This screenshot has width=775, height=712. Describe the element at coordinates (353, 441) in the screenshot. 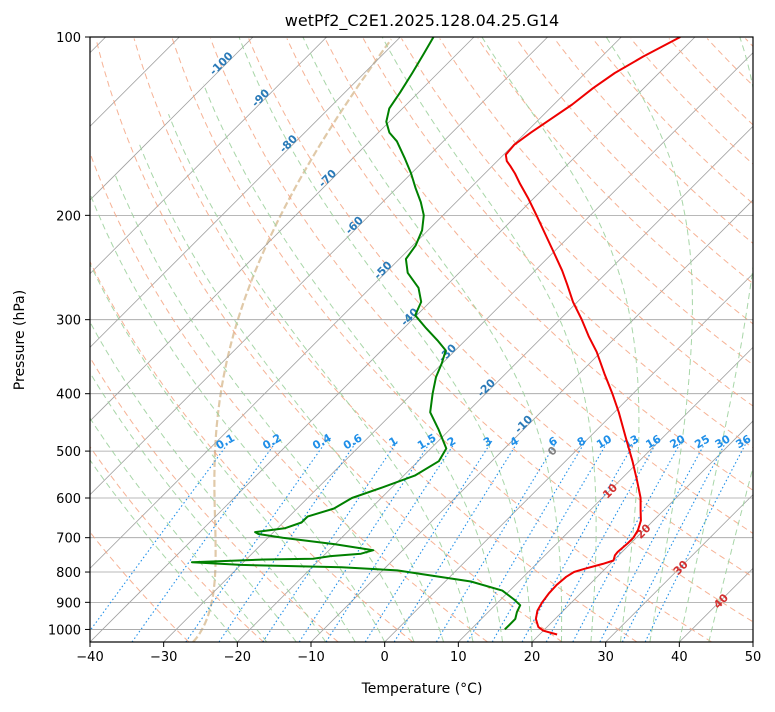

I see `mixing-ratio-label: 0.6` at that location.